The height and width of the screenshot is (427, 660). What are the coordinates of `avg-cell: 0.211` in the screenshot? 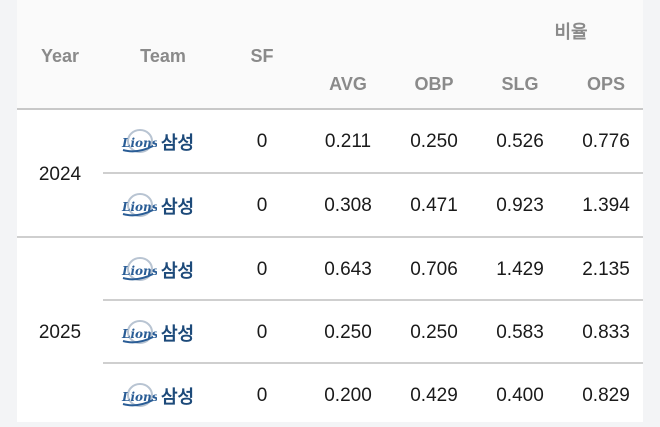 It's located at (348, 141).